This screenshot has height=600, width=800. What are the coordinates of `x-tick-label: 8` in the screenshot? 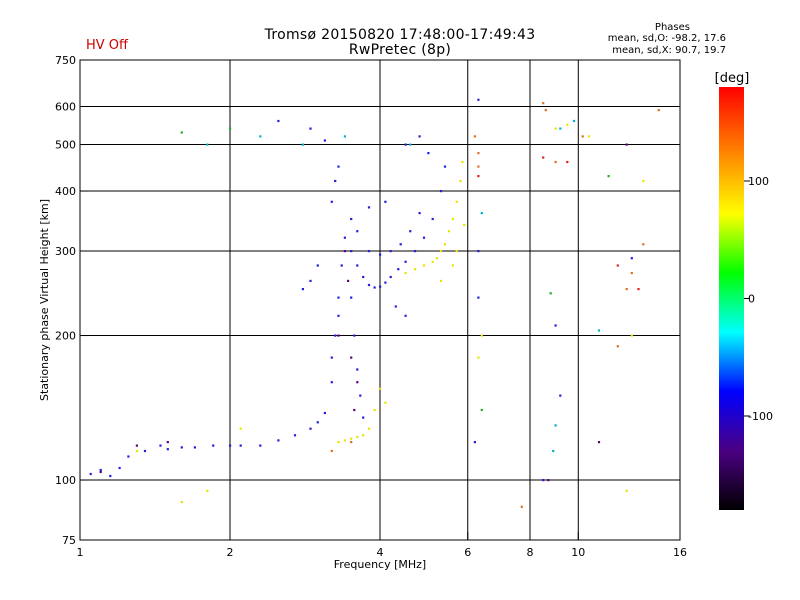 It's located at (530, 552).